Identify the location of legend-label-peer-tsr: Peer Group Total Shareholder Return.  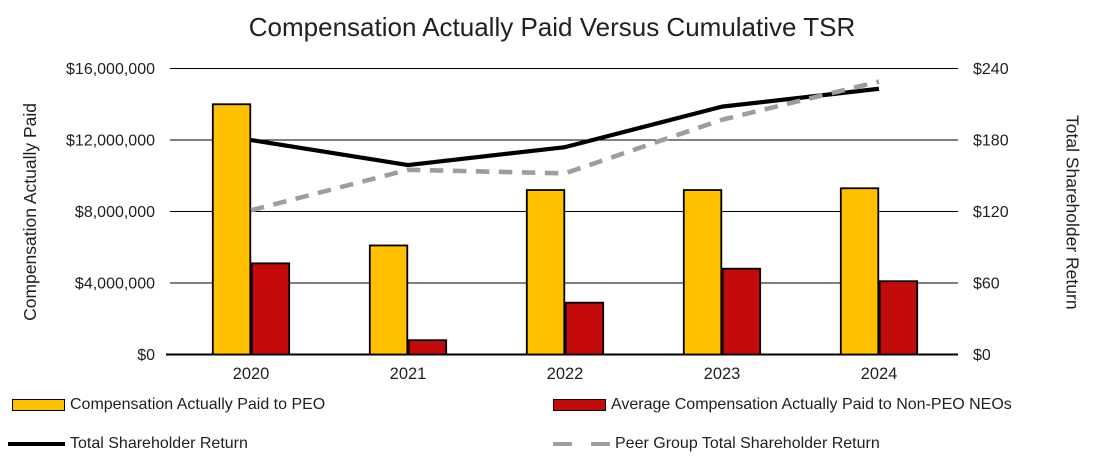
(747, 443).